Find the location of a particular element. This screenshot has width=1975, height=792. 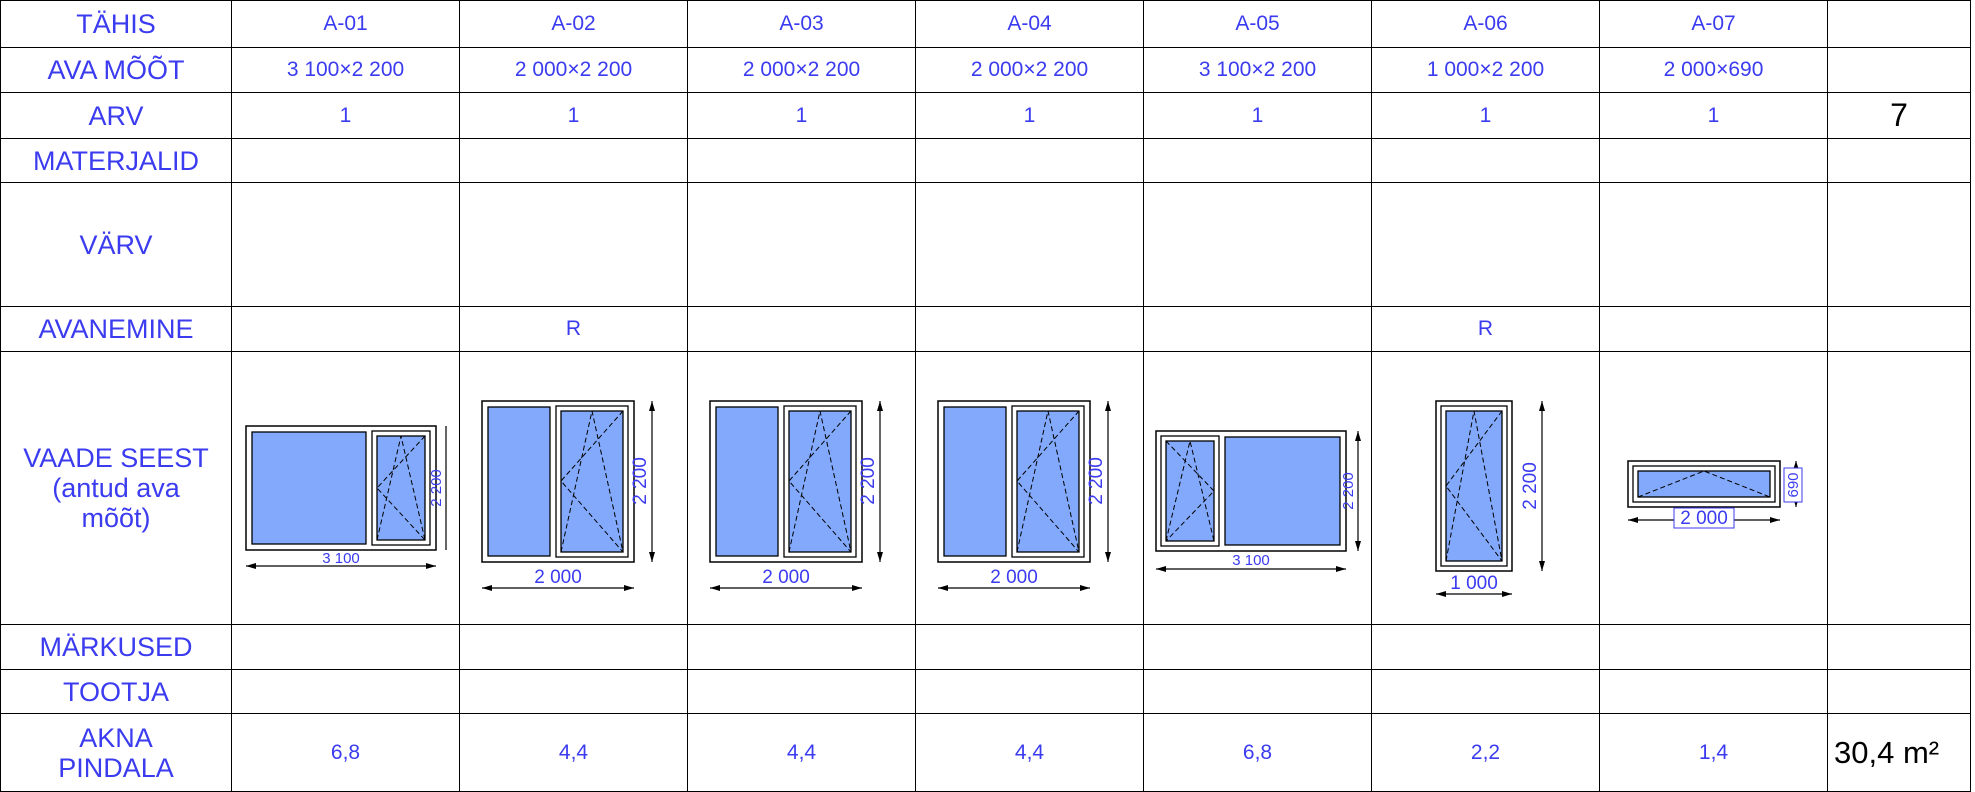

window-drawing-a03: 2 000 2 200 is located at coordinates (796, 495).